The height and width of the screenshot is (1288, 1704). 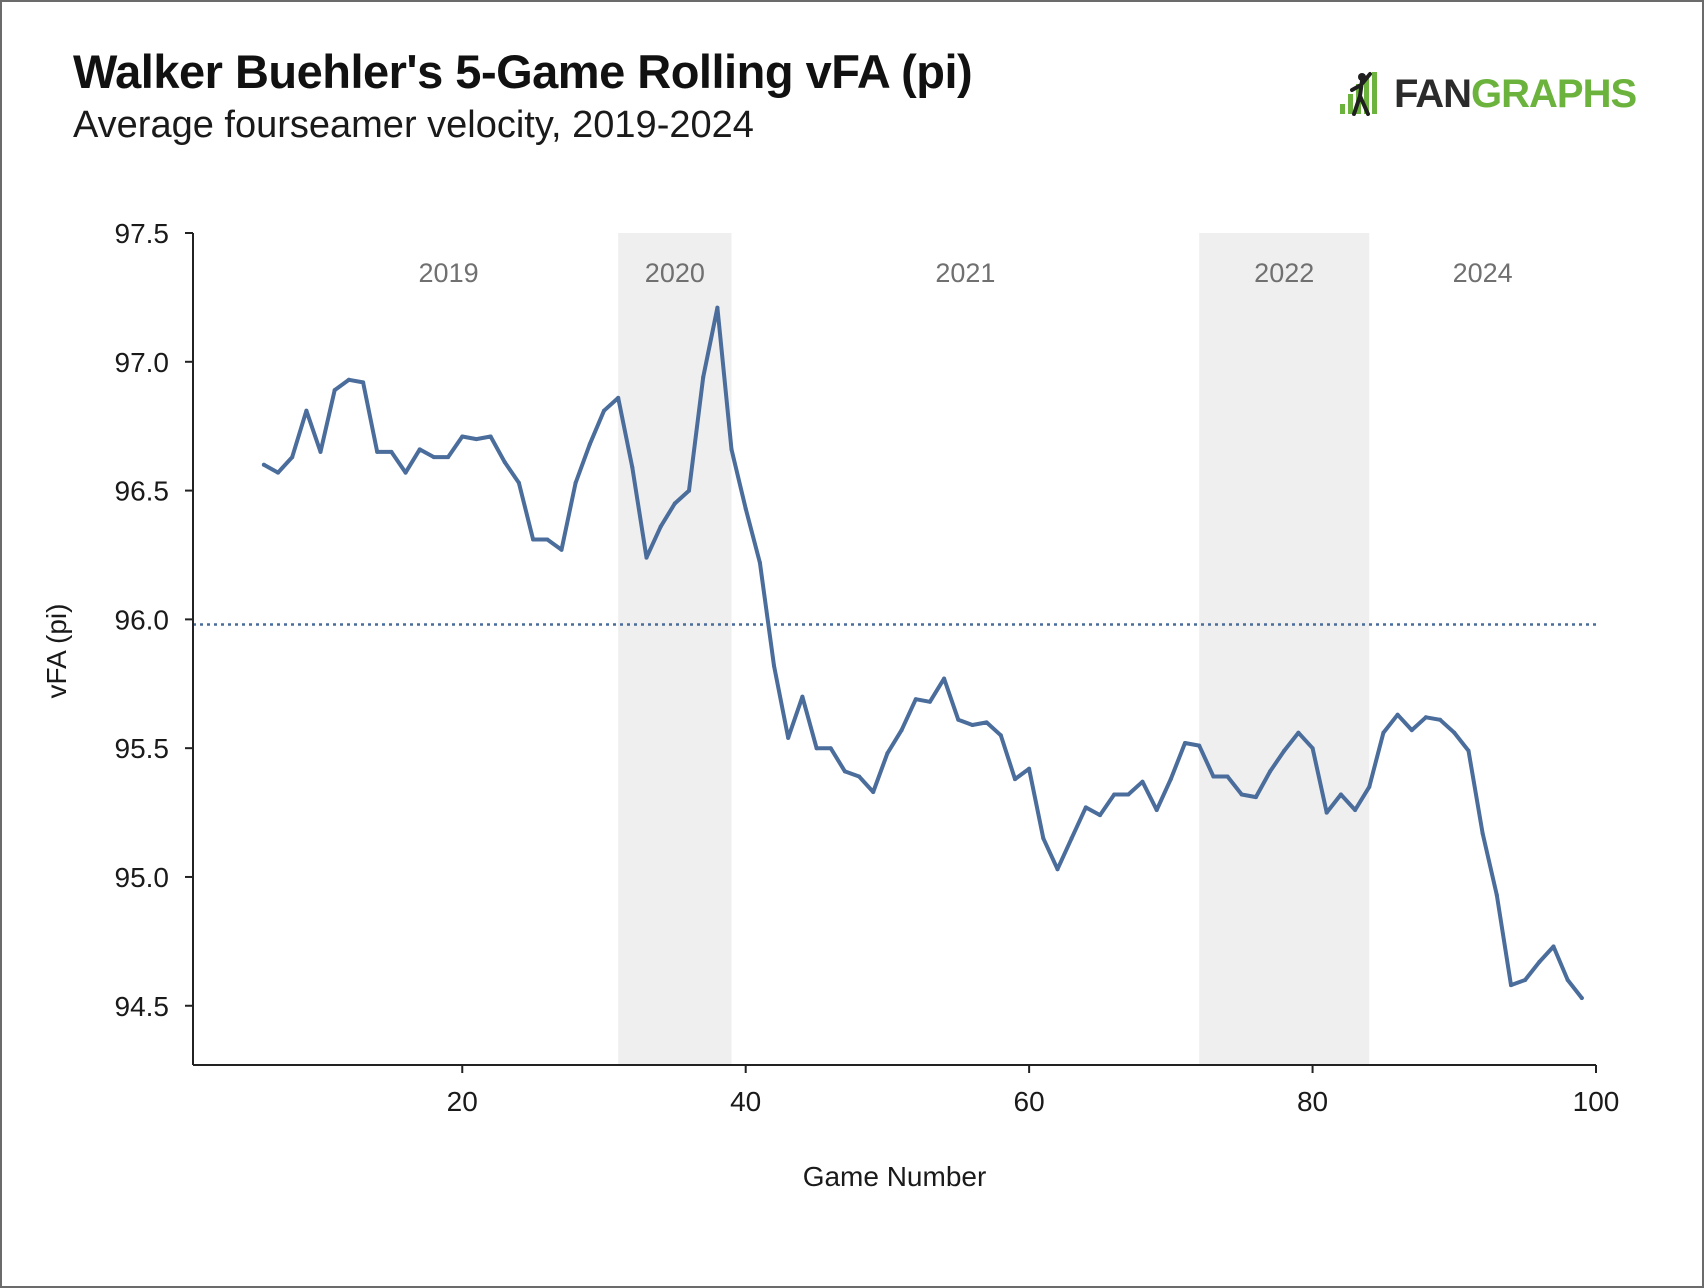 I want to click on season-band-2022, so click(x=1284, y=649).